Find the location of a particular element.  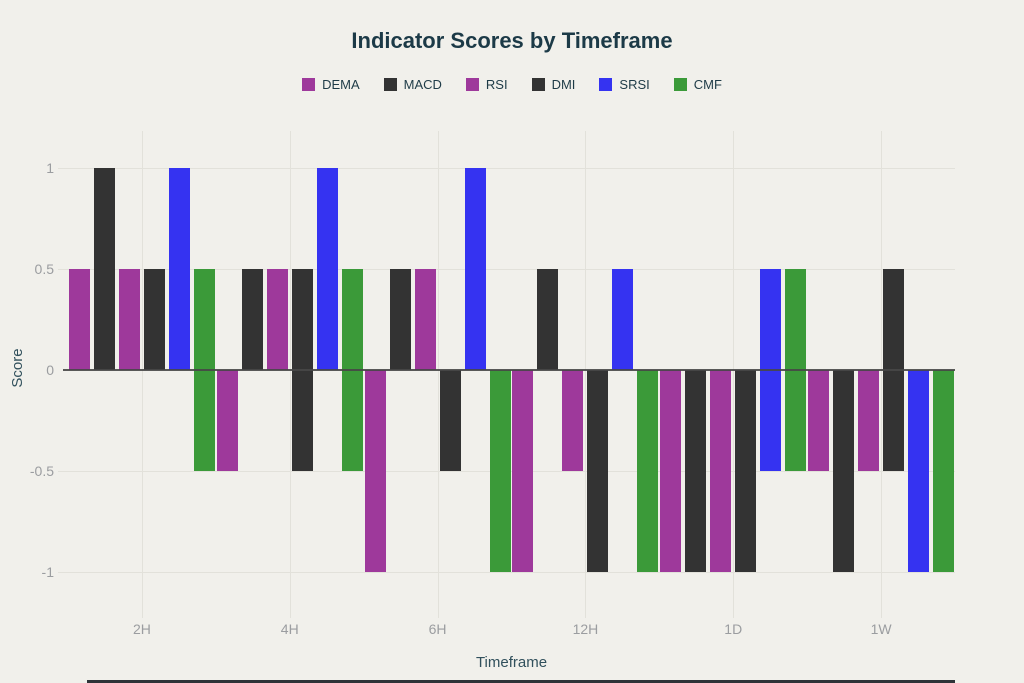

bar-MACD-4H is located at coordinates (252, 319).